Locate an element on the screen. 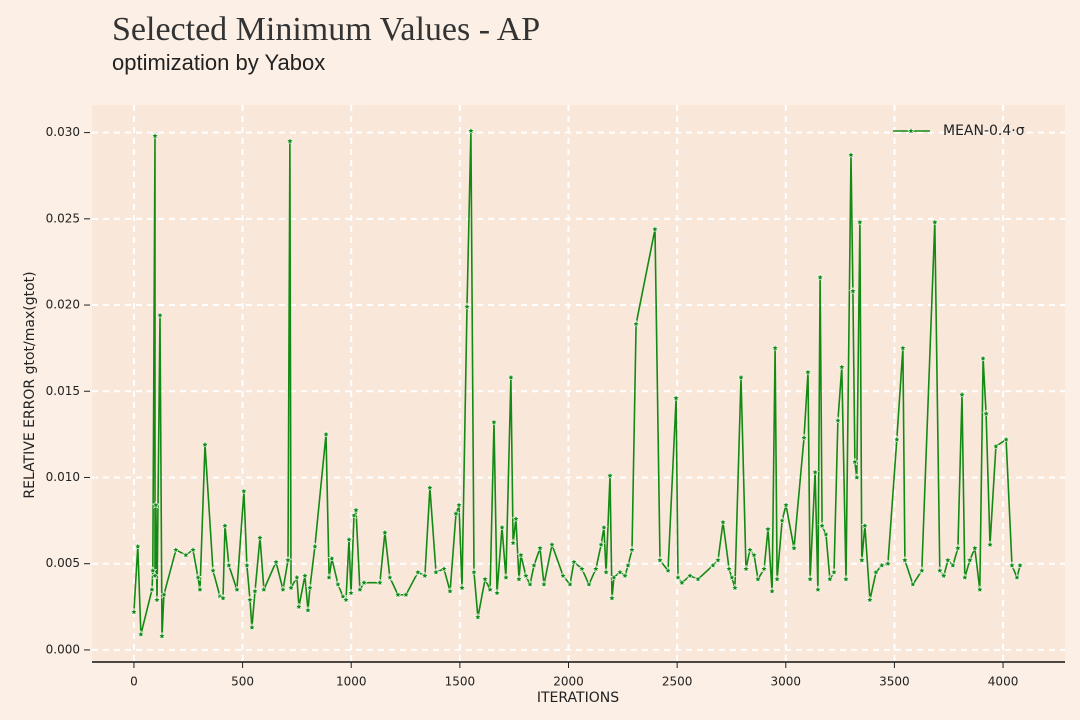  legend-marker is located at coordinates (911, 130).